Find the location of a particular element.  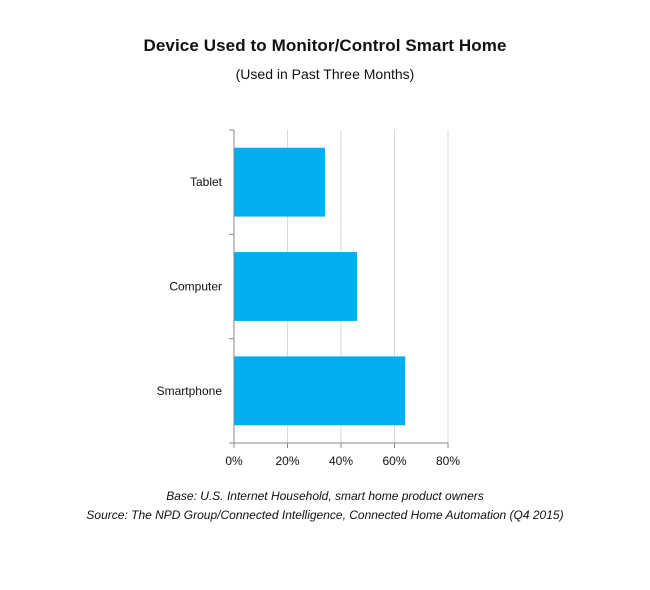

category-label: Tablet is located at coordinates (206, 182).